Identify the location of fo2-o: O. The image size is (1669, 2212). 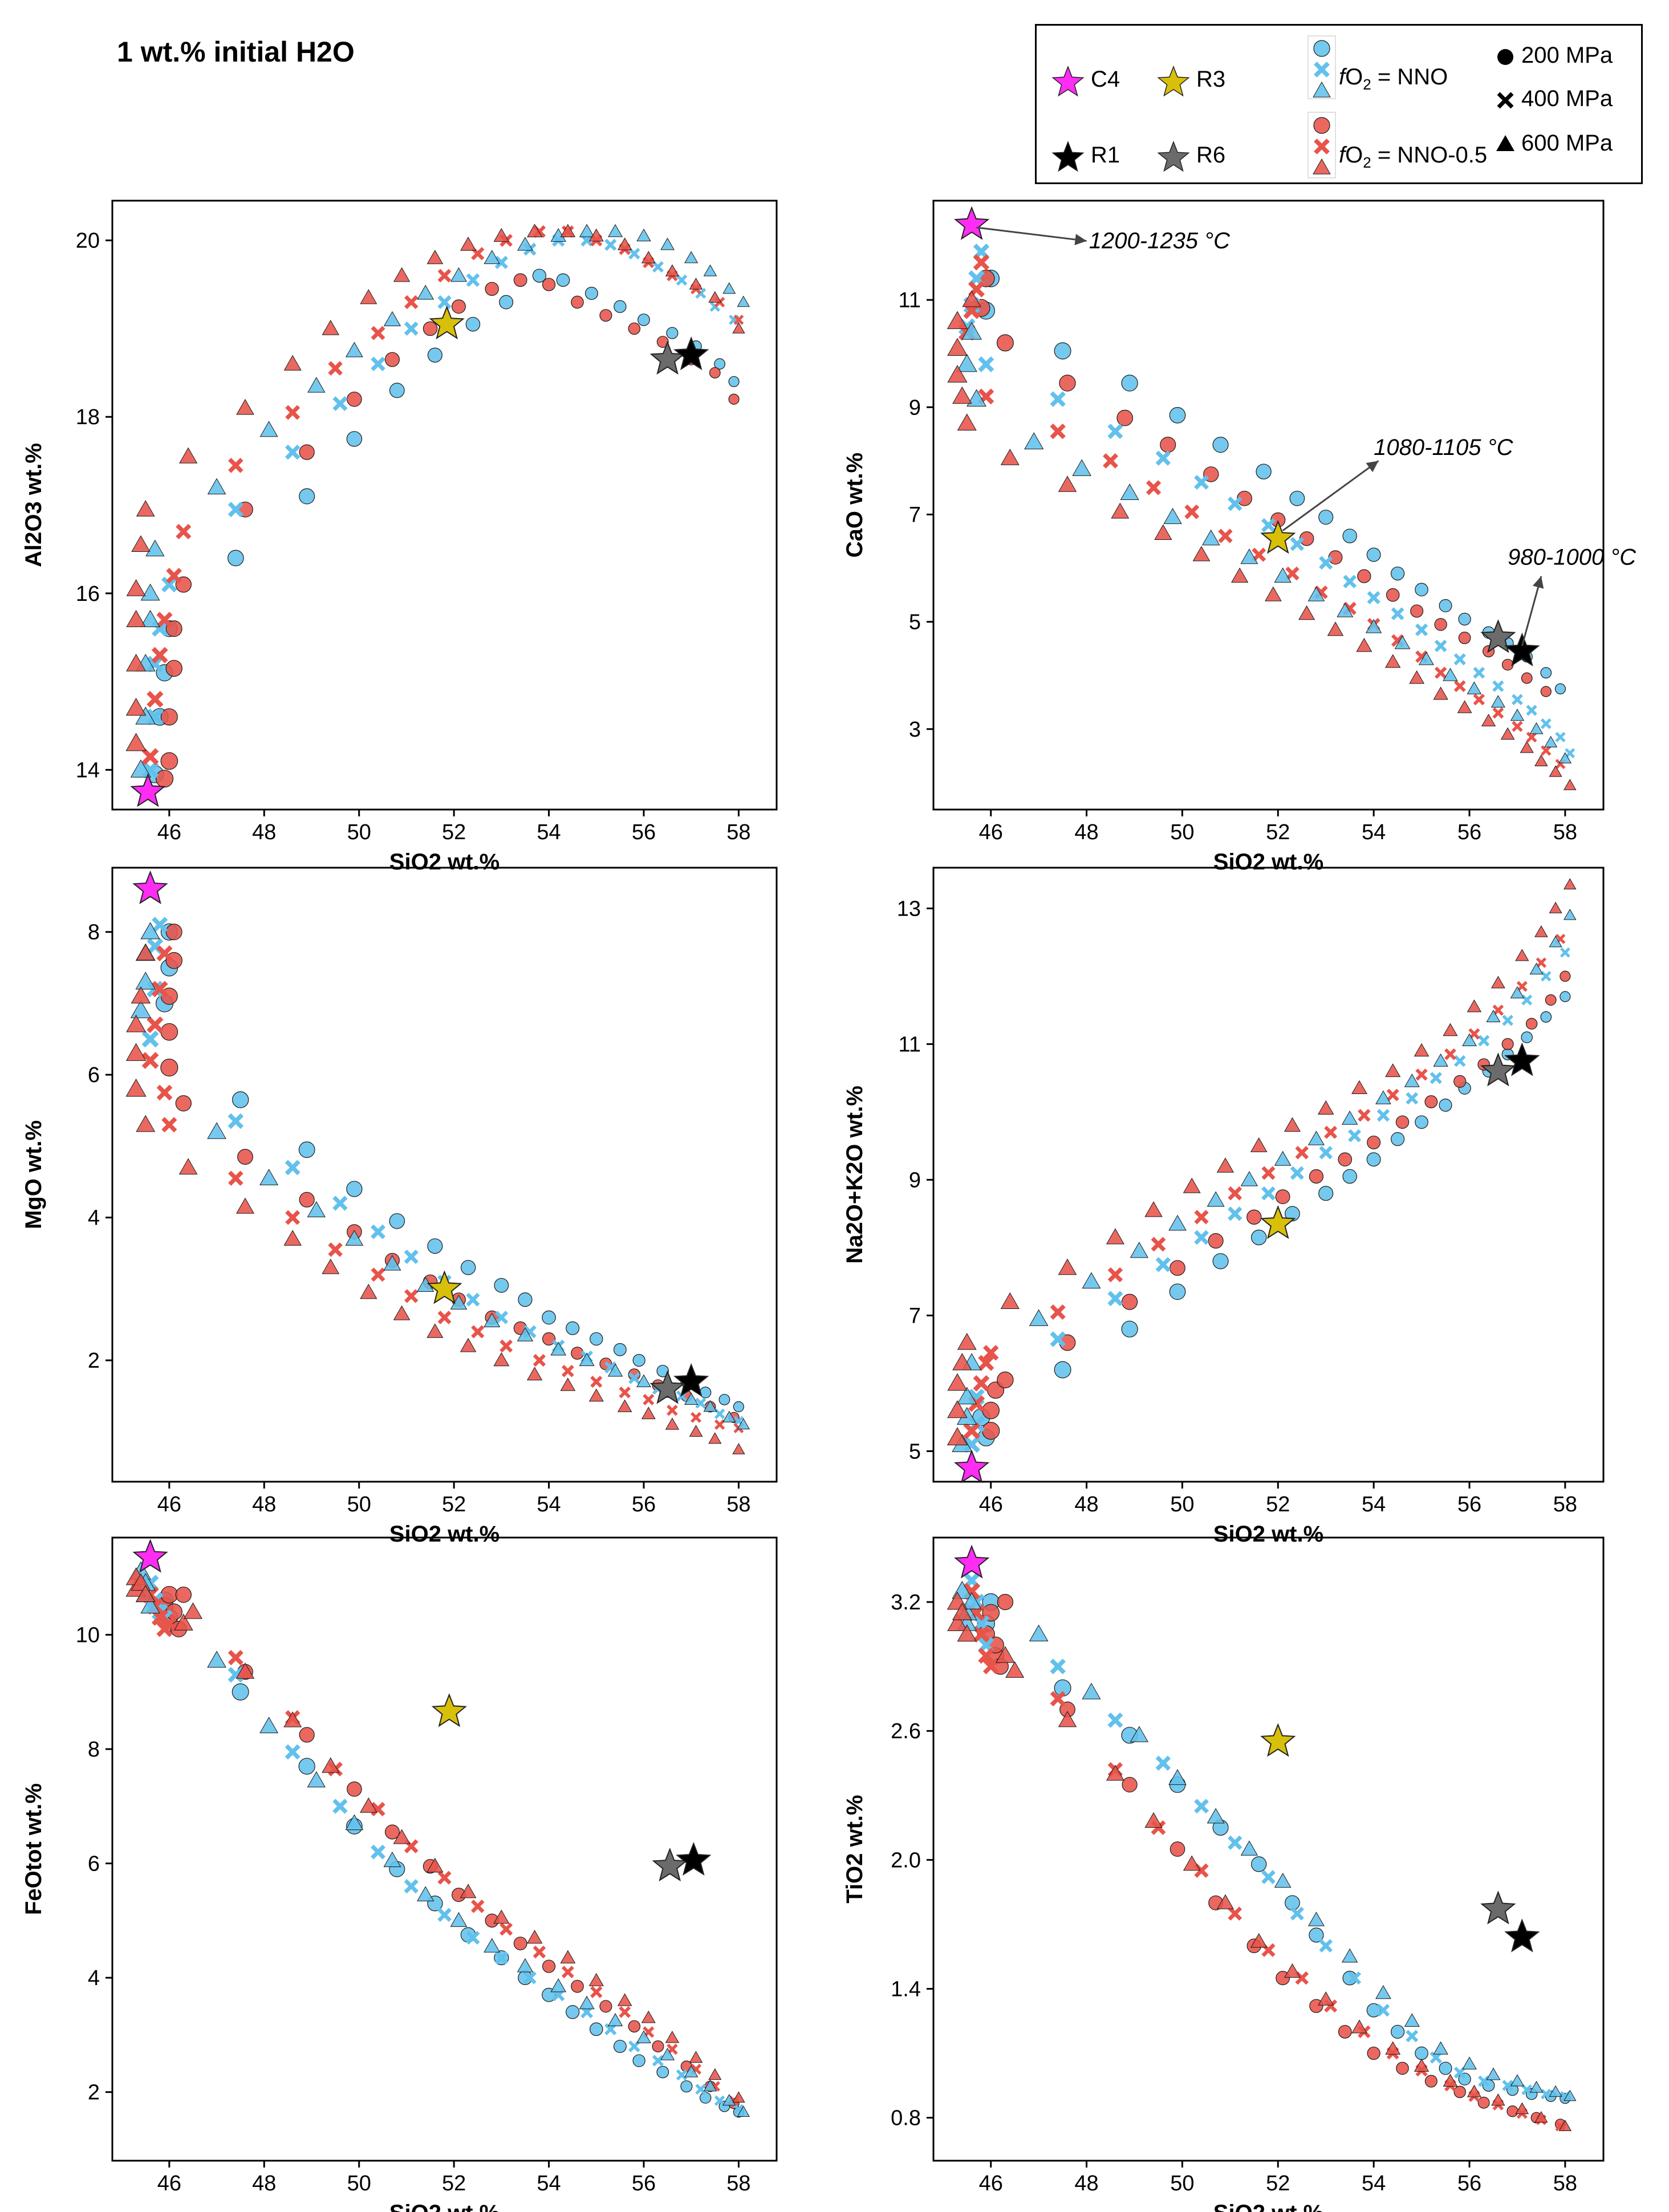
(1354, 77).